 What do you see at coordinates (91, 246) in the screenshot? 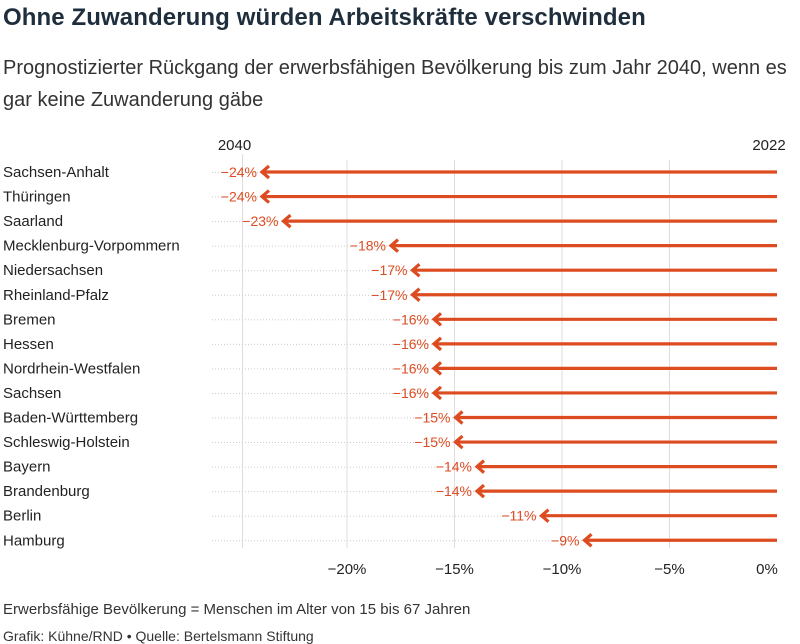
I see `category-label: Mecklenburg-Vorpommern` at bounding box center [91, 246].